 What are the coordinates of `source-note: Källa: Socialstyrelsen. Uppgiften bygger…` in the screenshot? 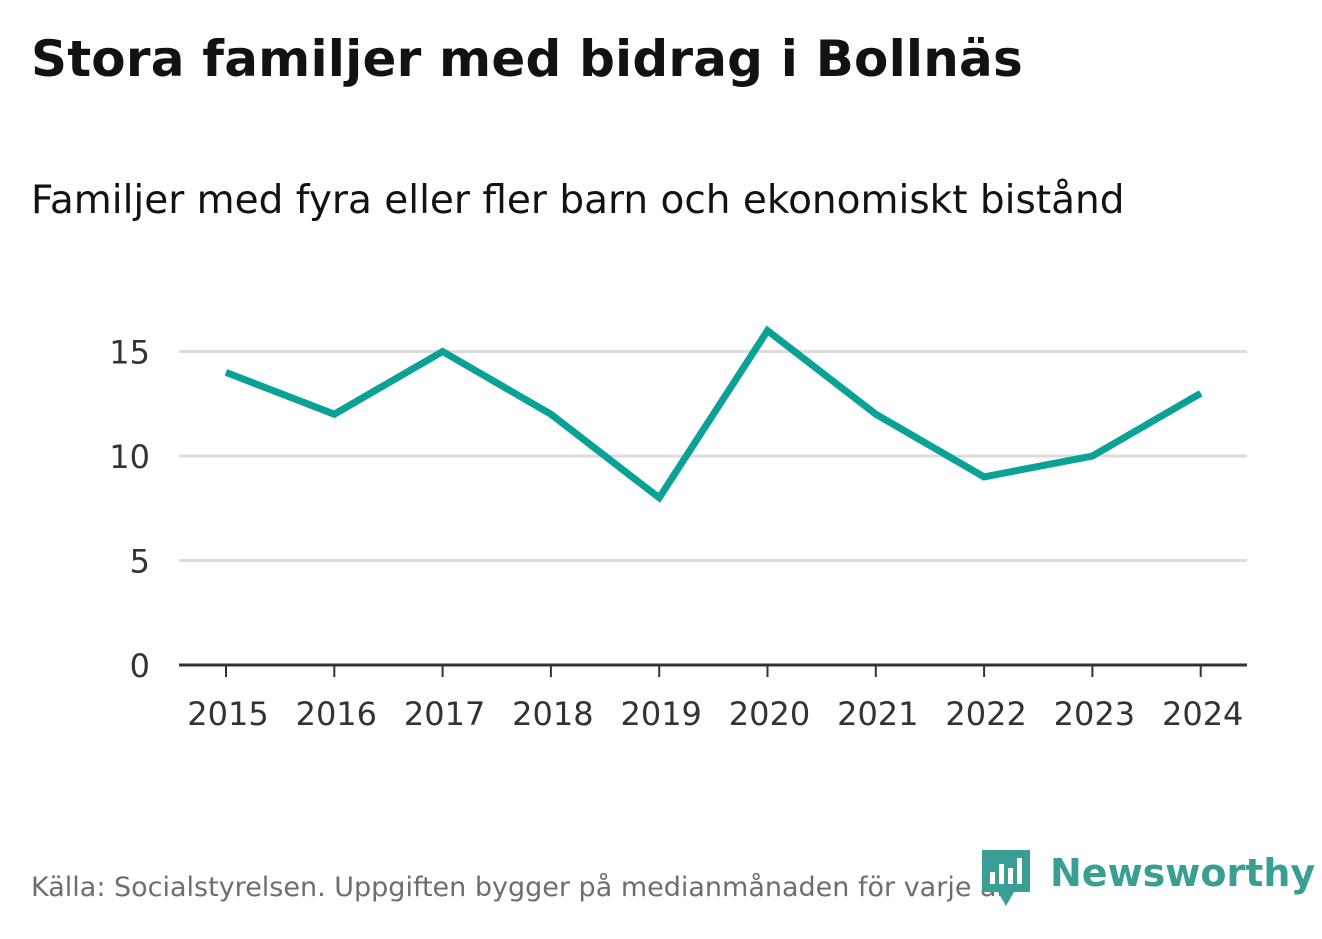 It's located at (519, 887).